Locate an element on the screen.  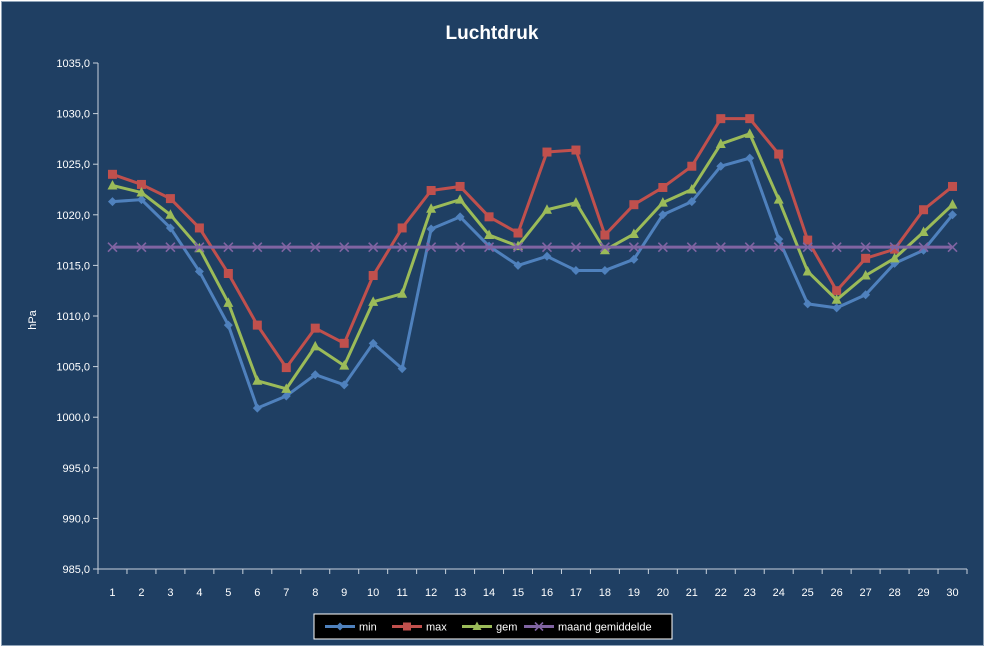
legend: min max gem maand gemiddelde is located at coordinates (493, 626).